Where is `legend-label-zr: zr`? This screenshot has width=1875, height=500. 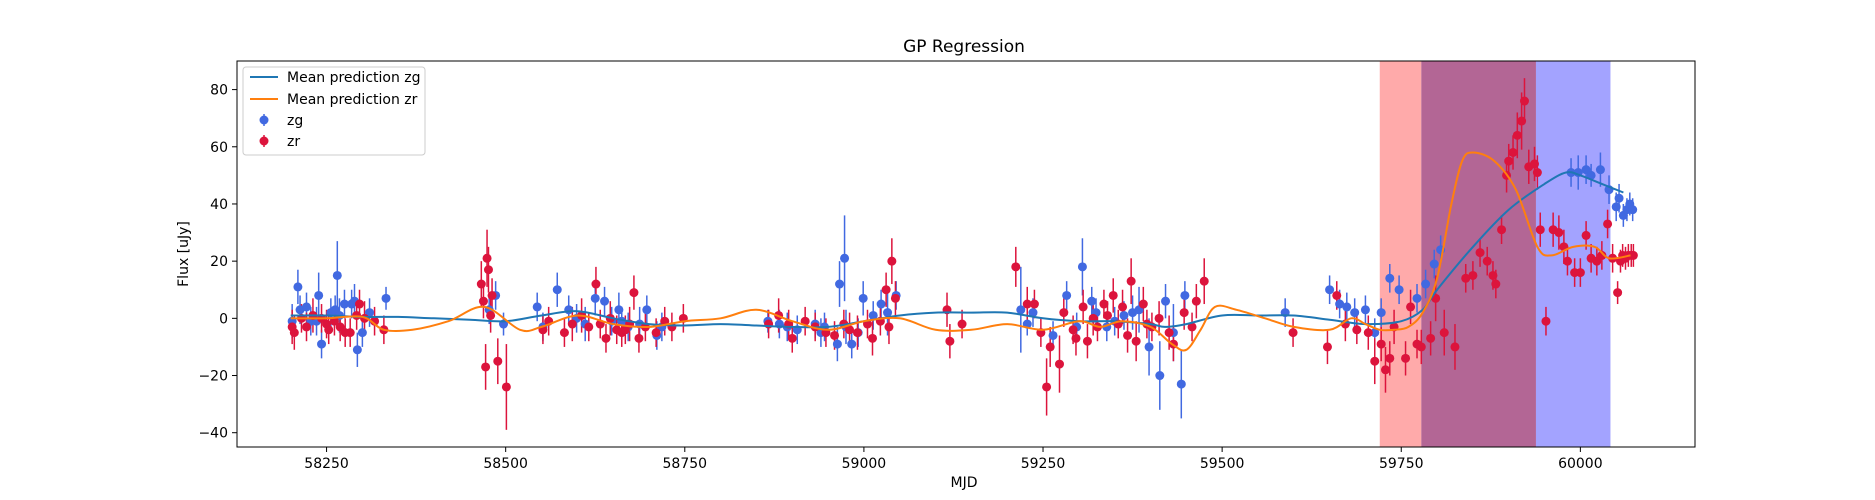
legend-label-zr: zr is located at coordinates (293, 142).